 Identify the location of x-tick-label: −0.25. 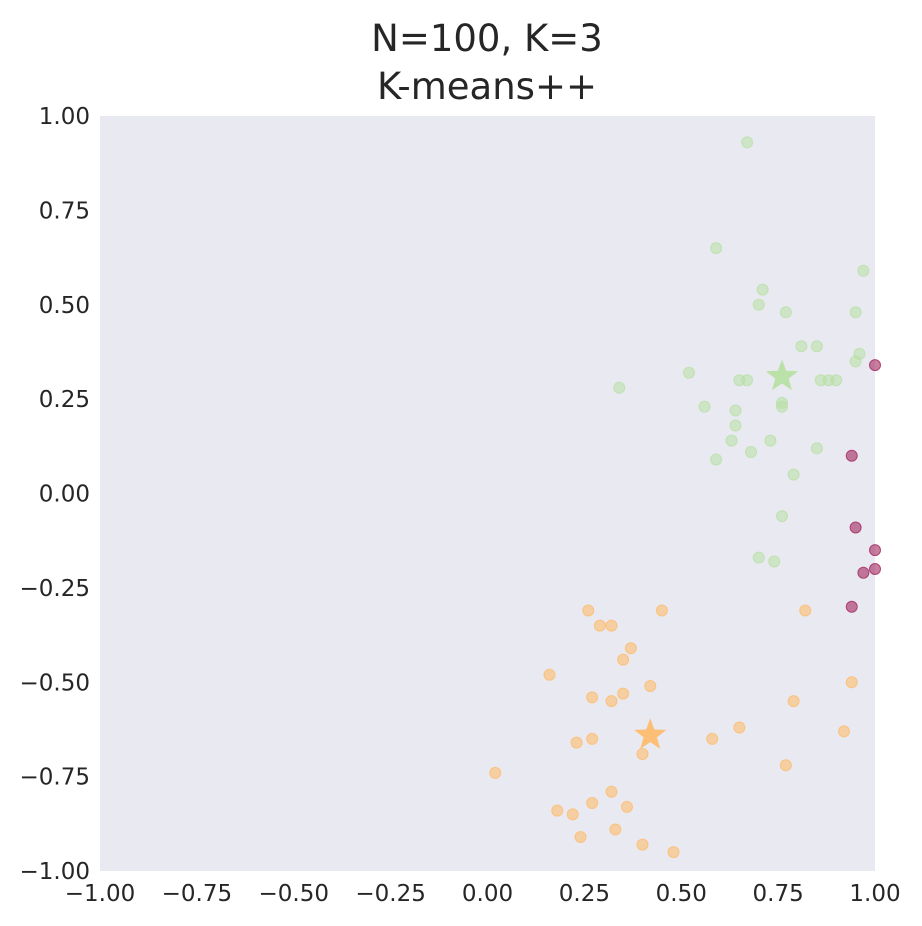
(390, 894).